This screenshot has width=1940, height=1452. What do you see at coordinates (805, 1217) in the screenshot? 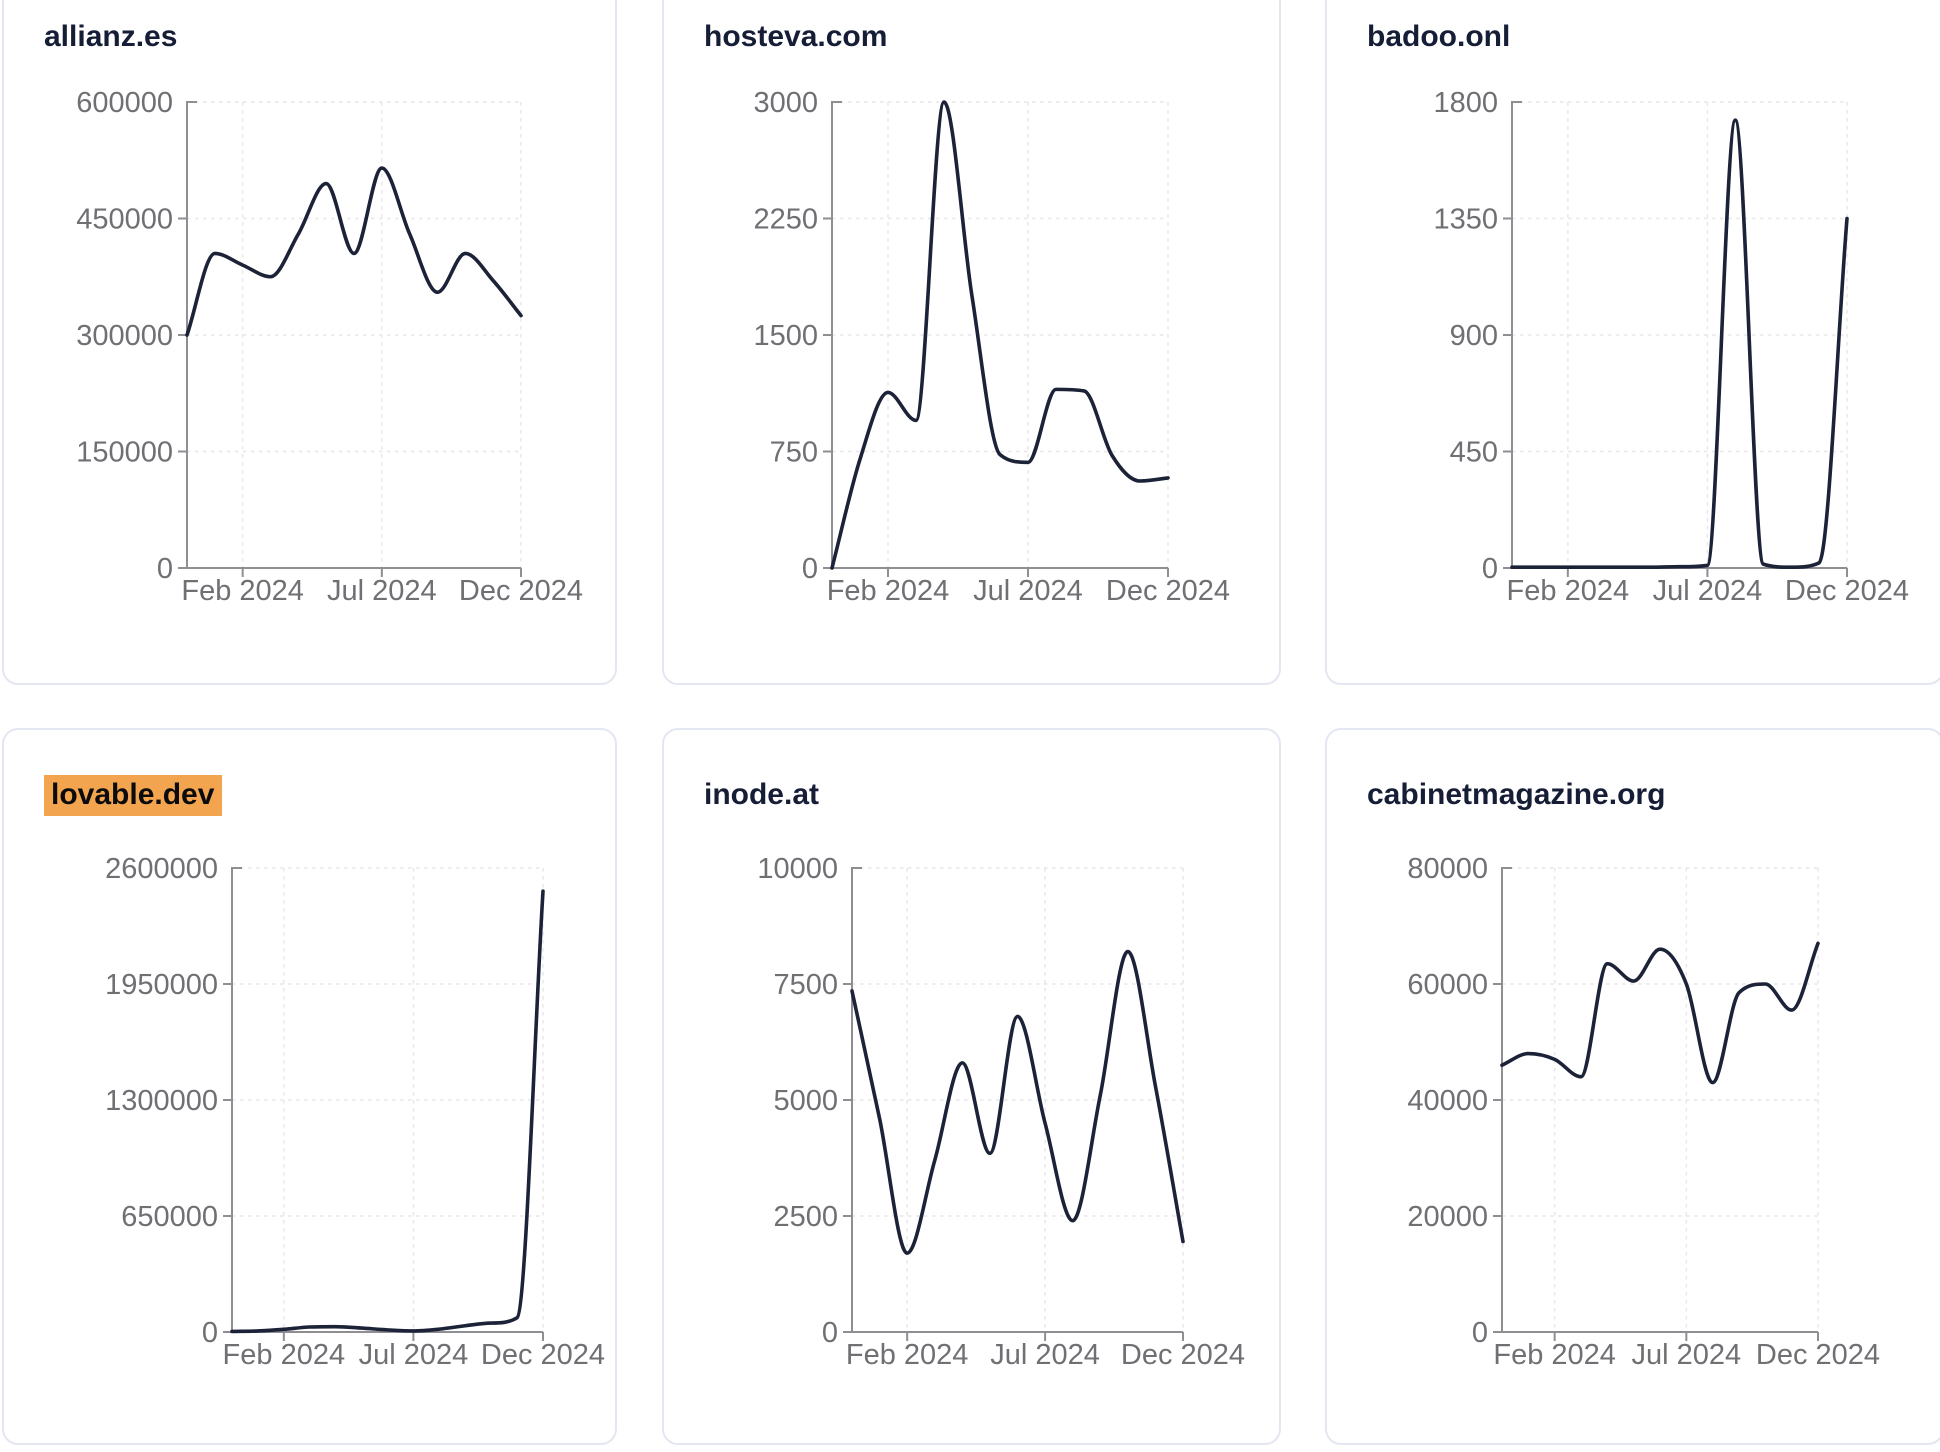
I see `y-tick-label: 2500` at bounding box center [805, 1217].